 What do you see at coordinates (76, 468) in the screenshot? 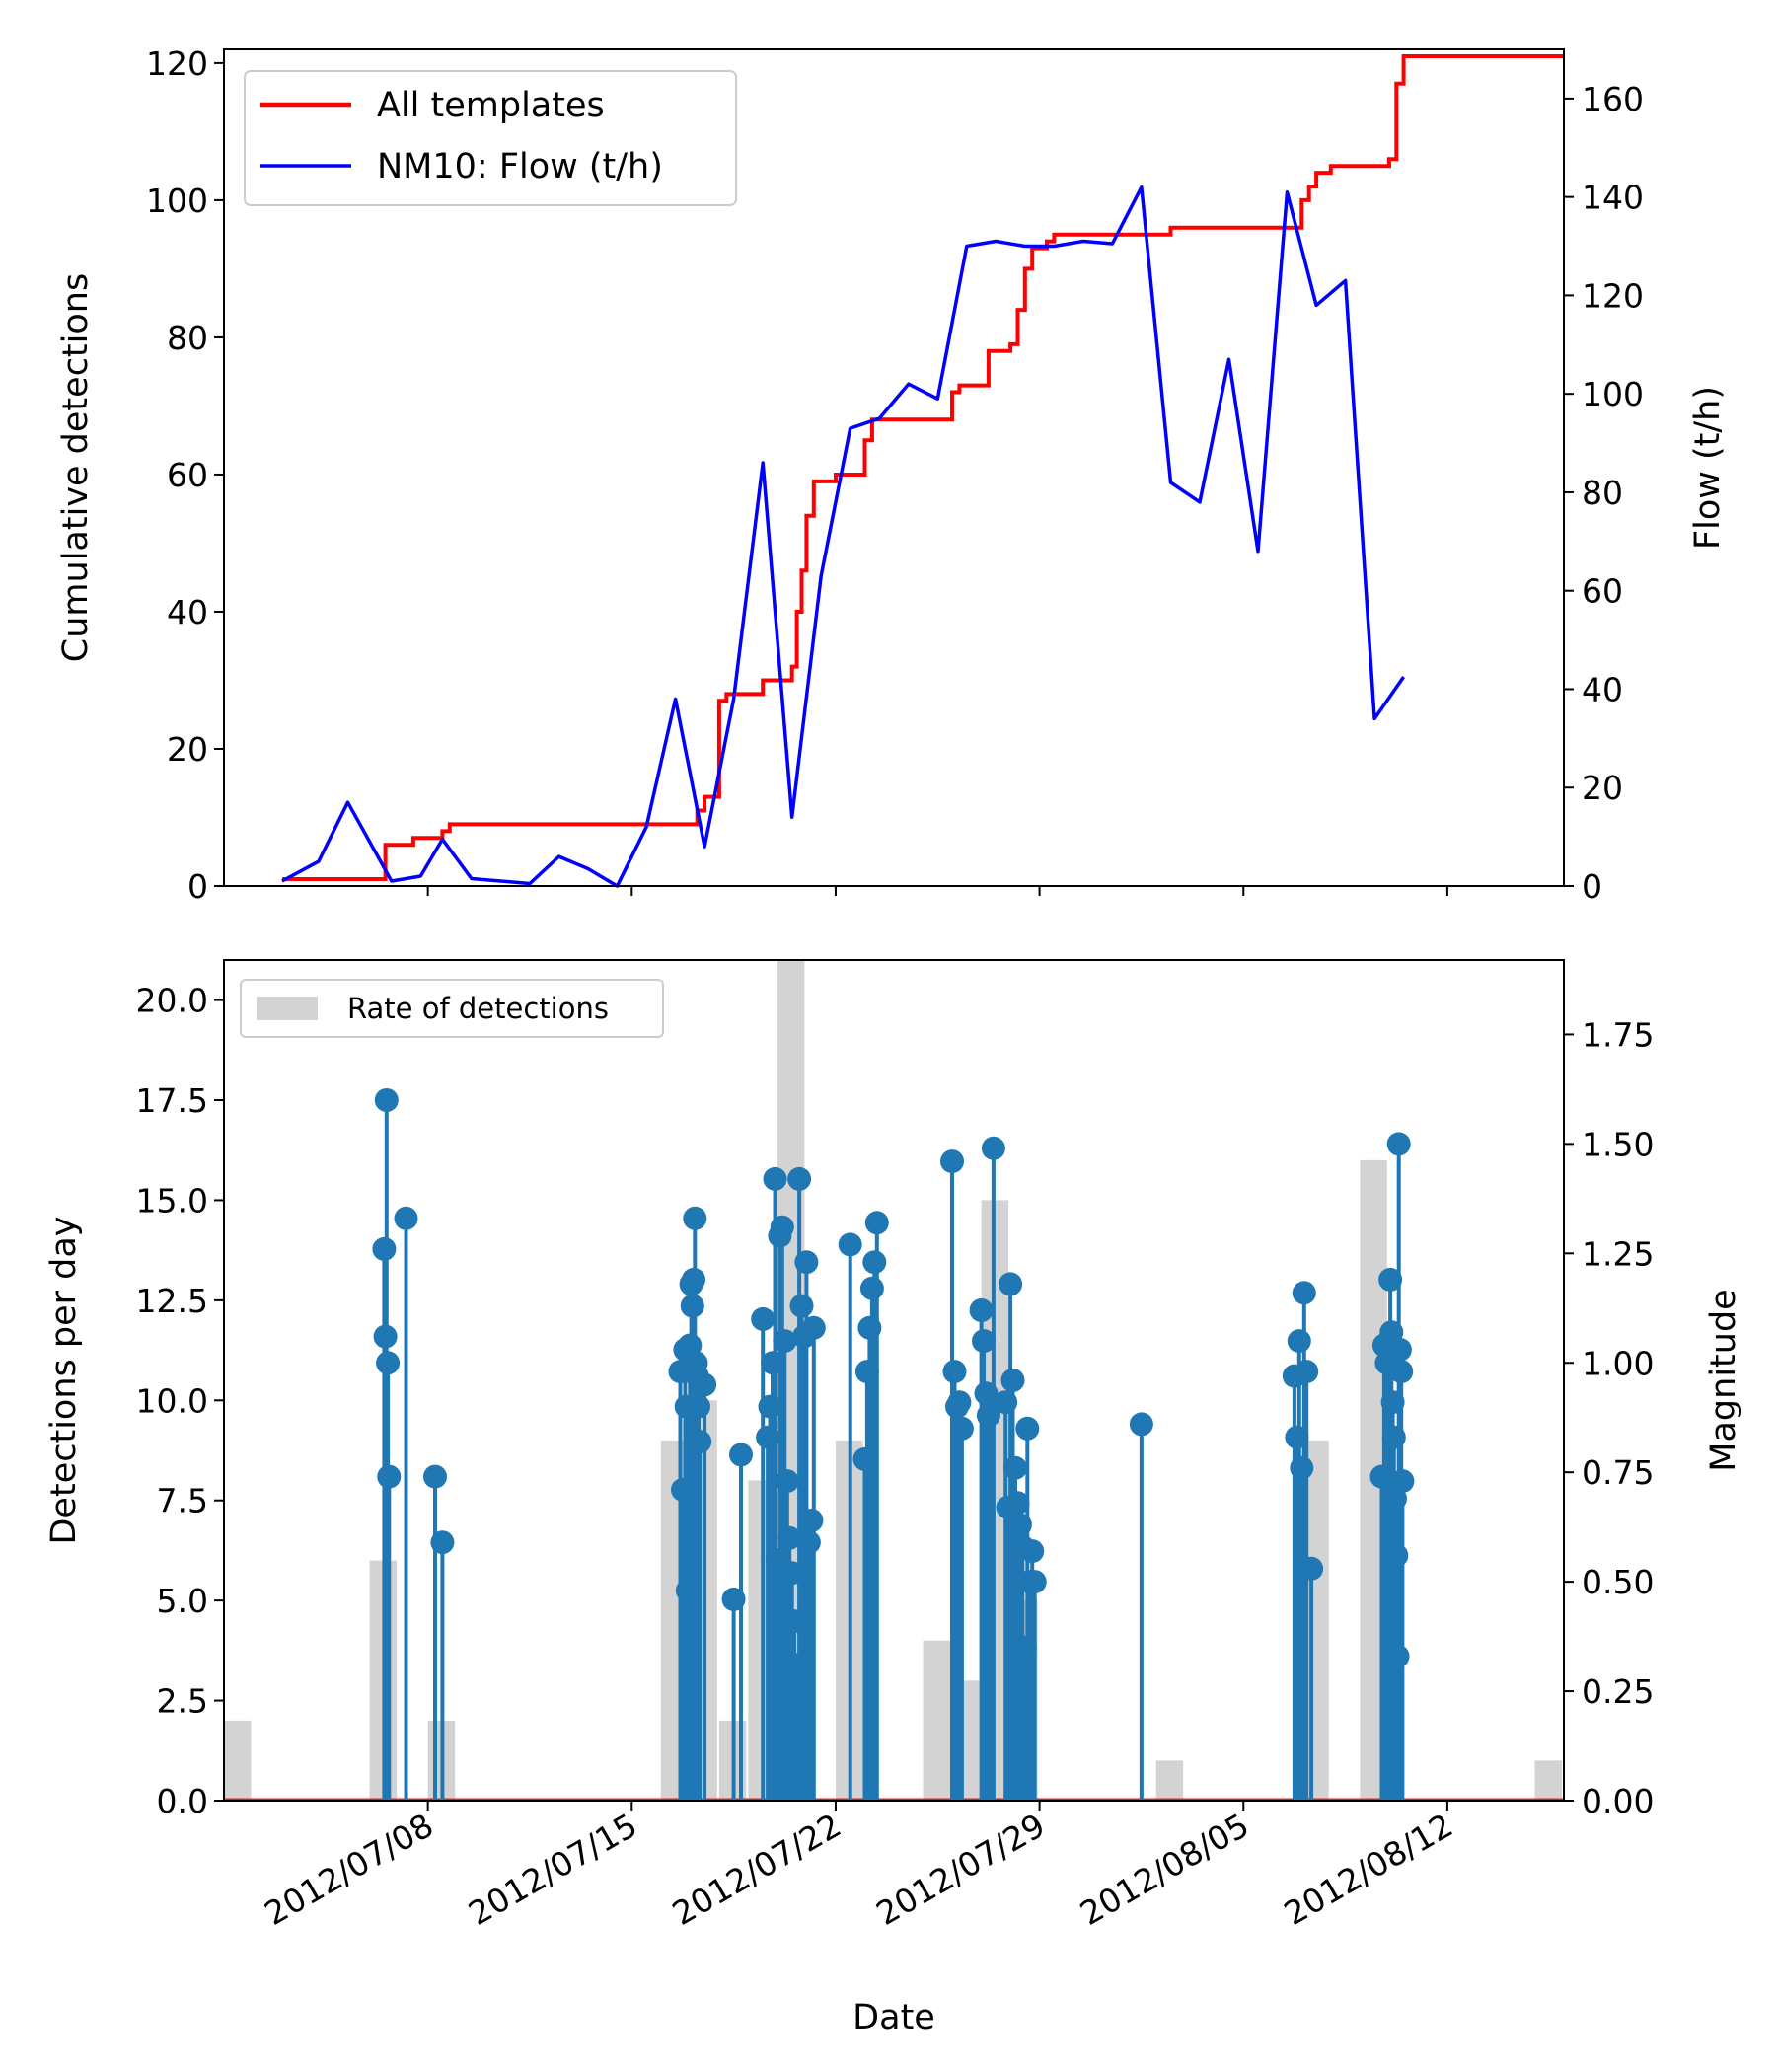
I see `y-axis-label: Cumulative detections` at bounding box center [76, 468].